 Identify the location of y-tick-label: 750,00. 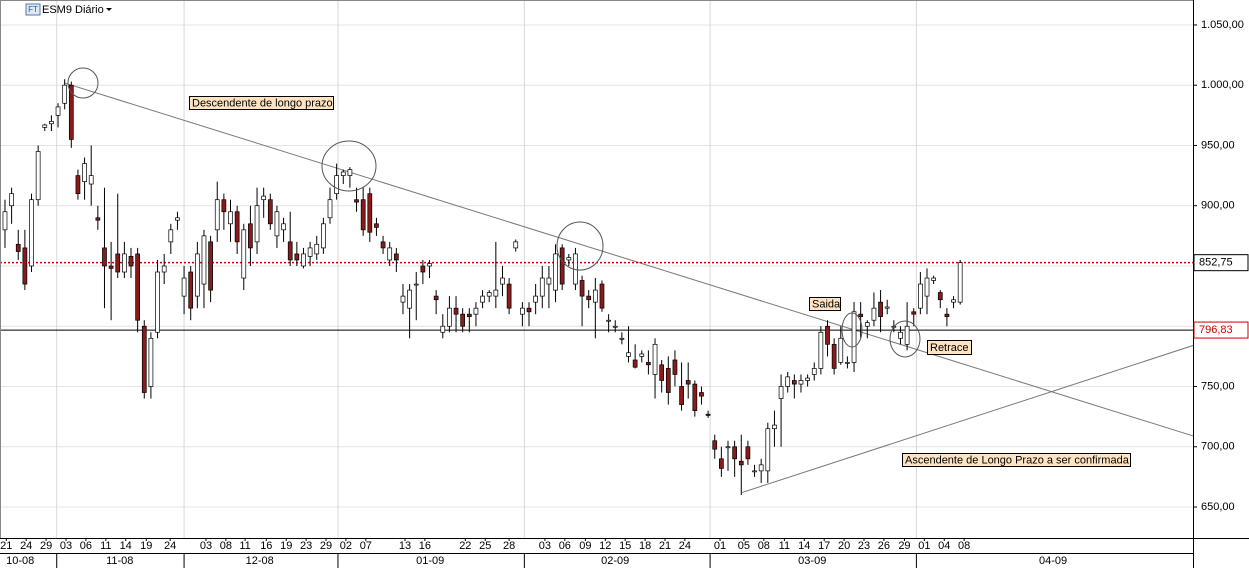
(1218, 386).